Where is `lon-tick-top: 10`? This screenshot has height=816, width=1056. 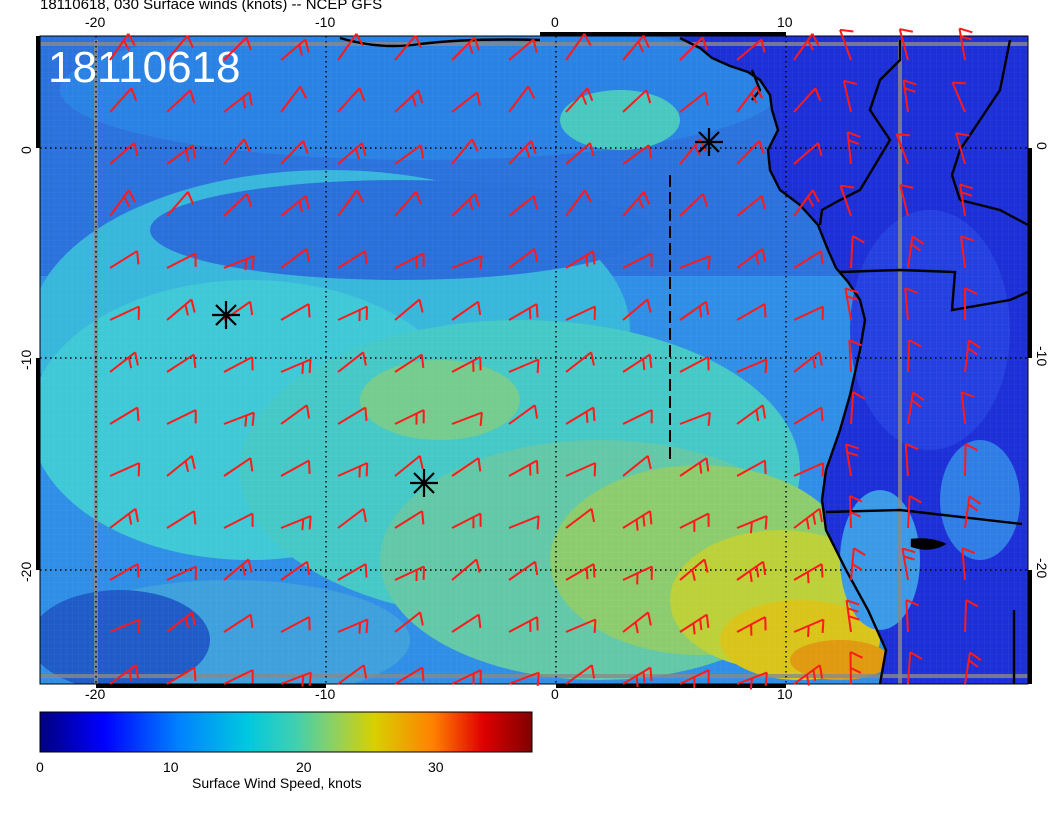
lon-tick-top: 10 is located at coordinates (785, 22).